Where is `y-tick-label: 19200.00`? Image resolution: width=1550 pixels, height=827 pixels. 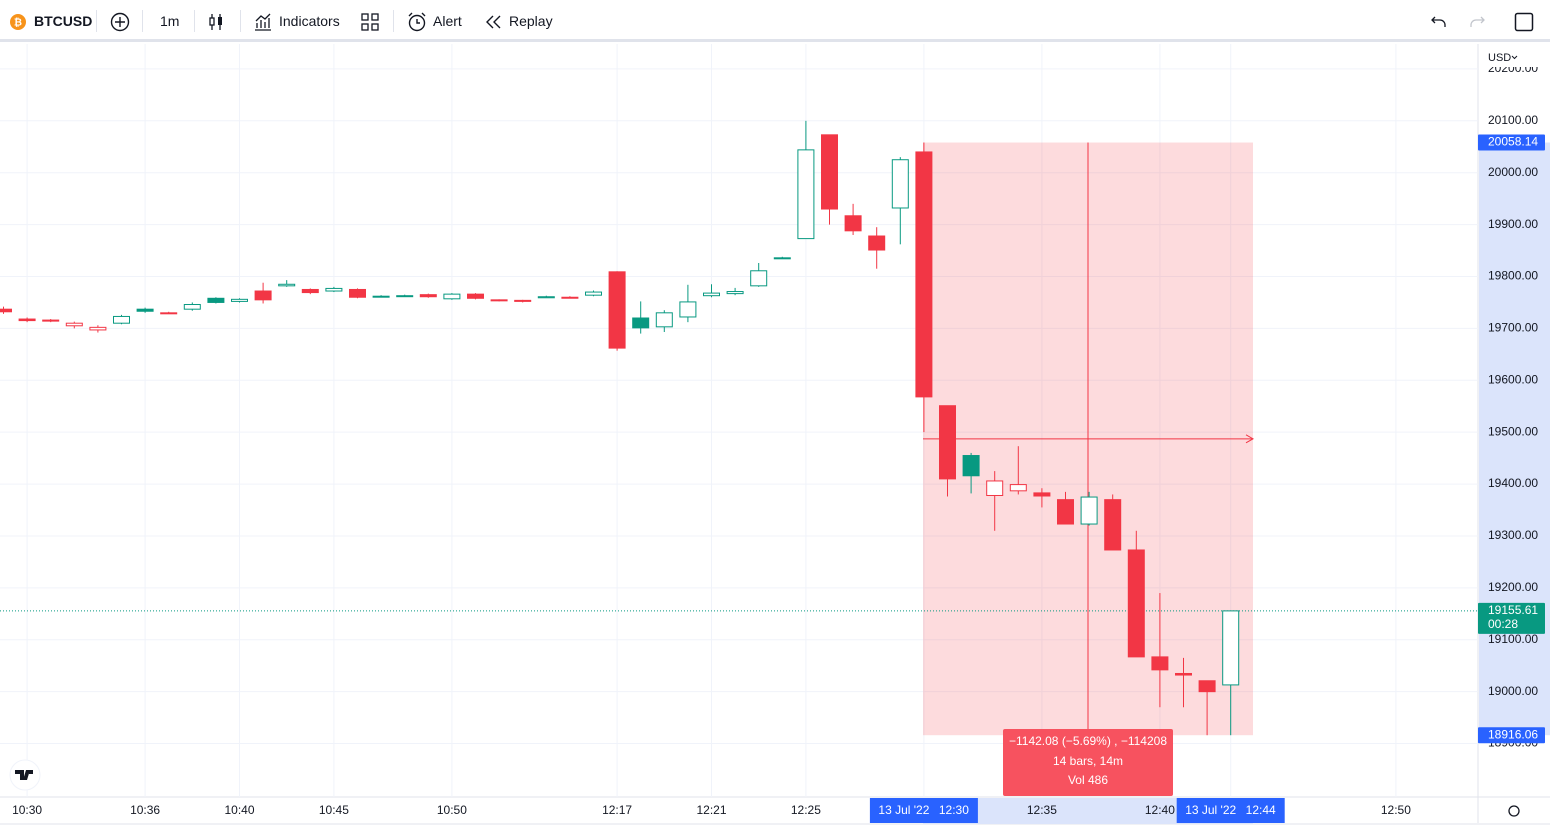 y-tick-label: 19200.00 is located at coordinates (1513, 587).